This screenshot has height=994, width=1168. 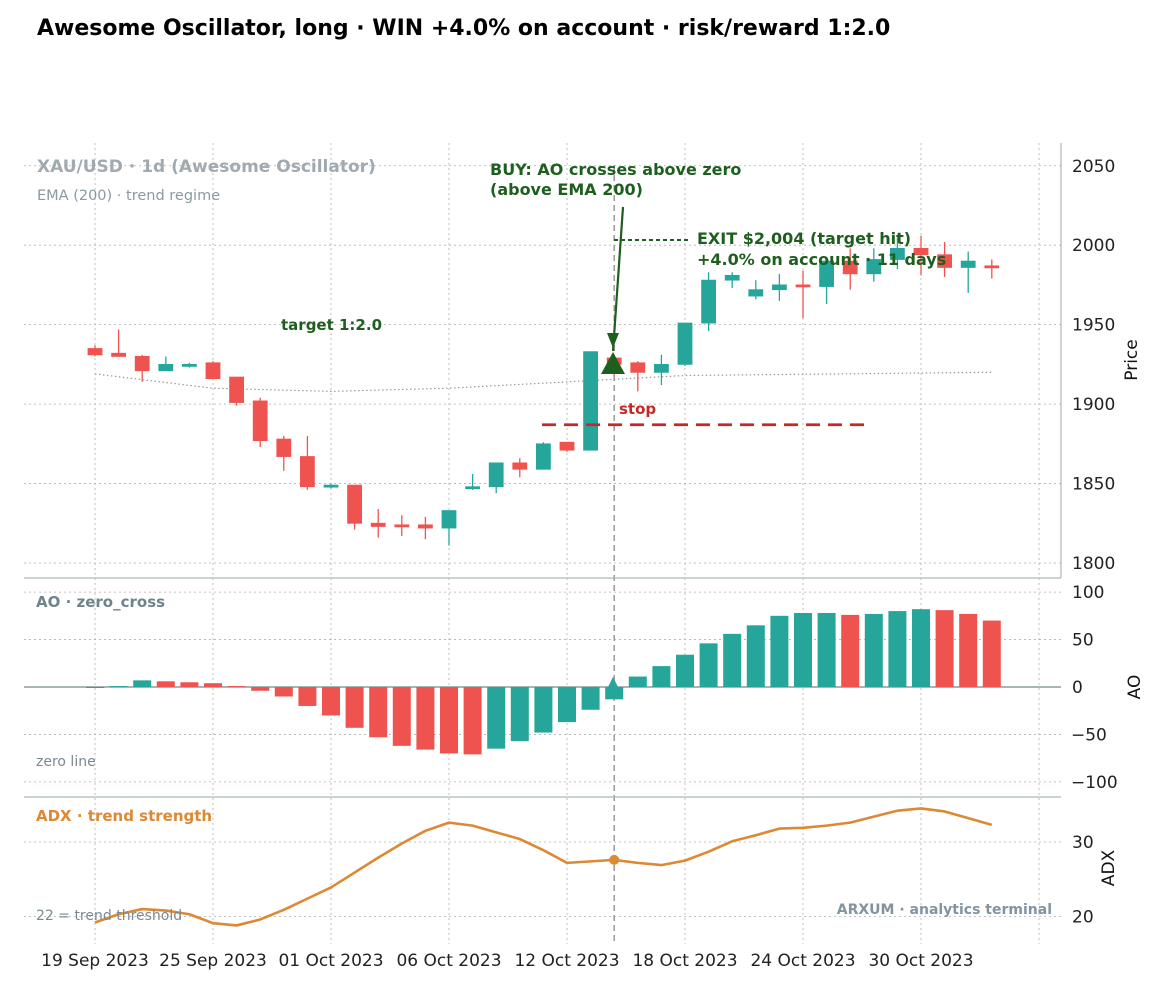 I want to click on adx-entry-dot, so click(x=614, y=859).